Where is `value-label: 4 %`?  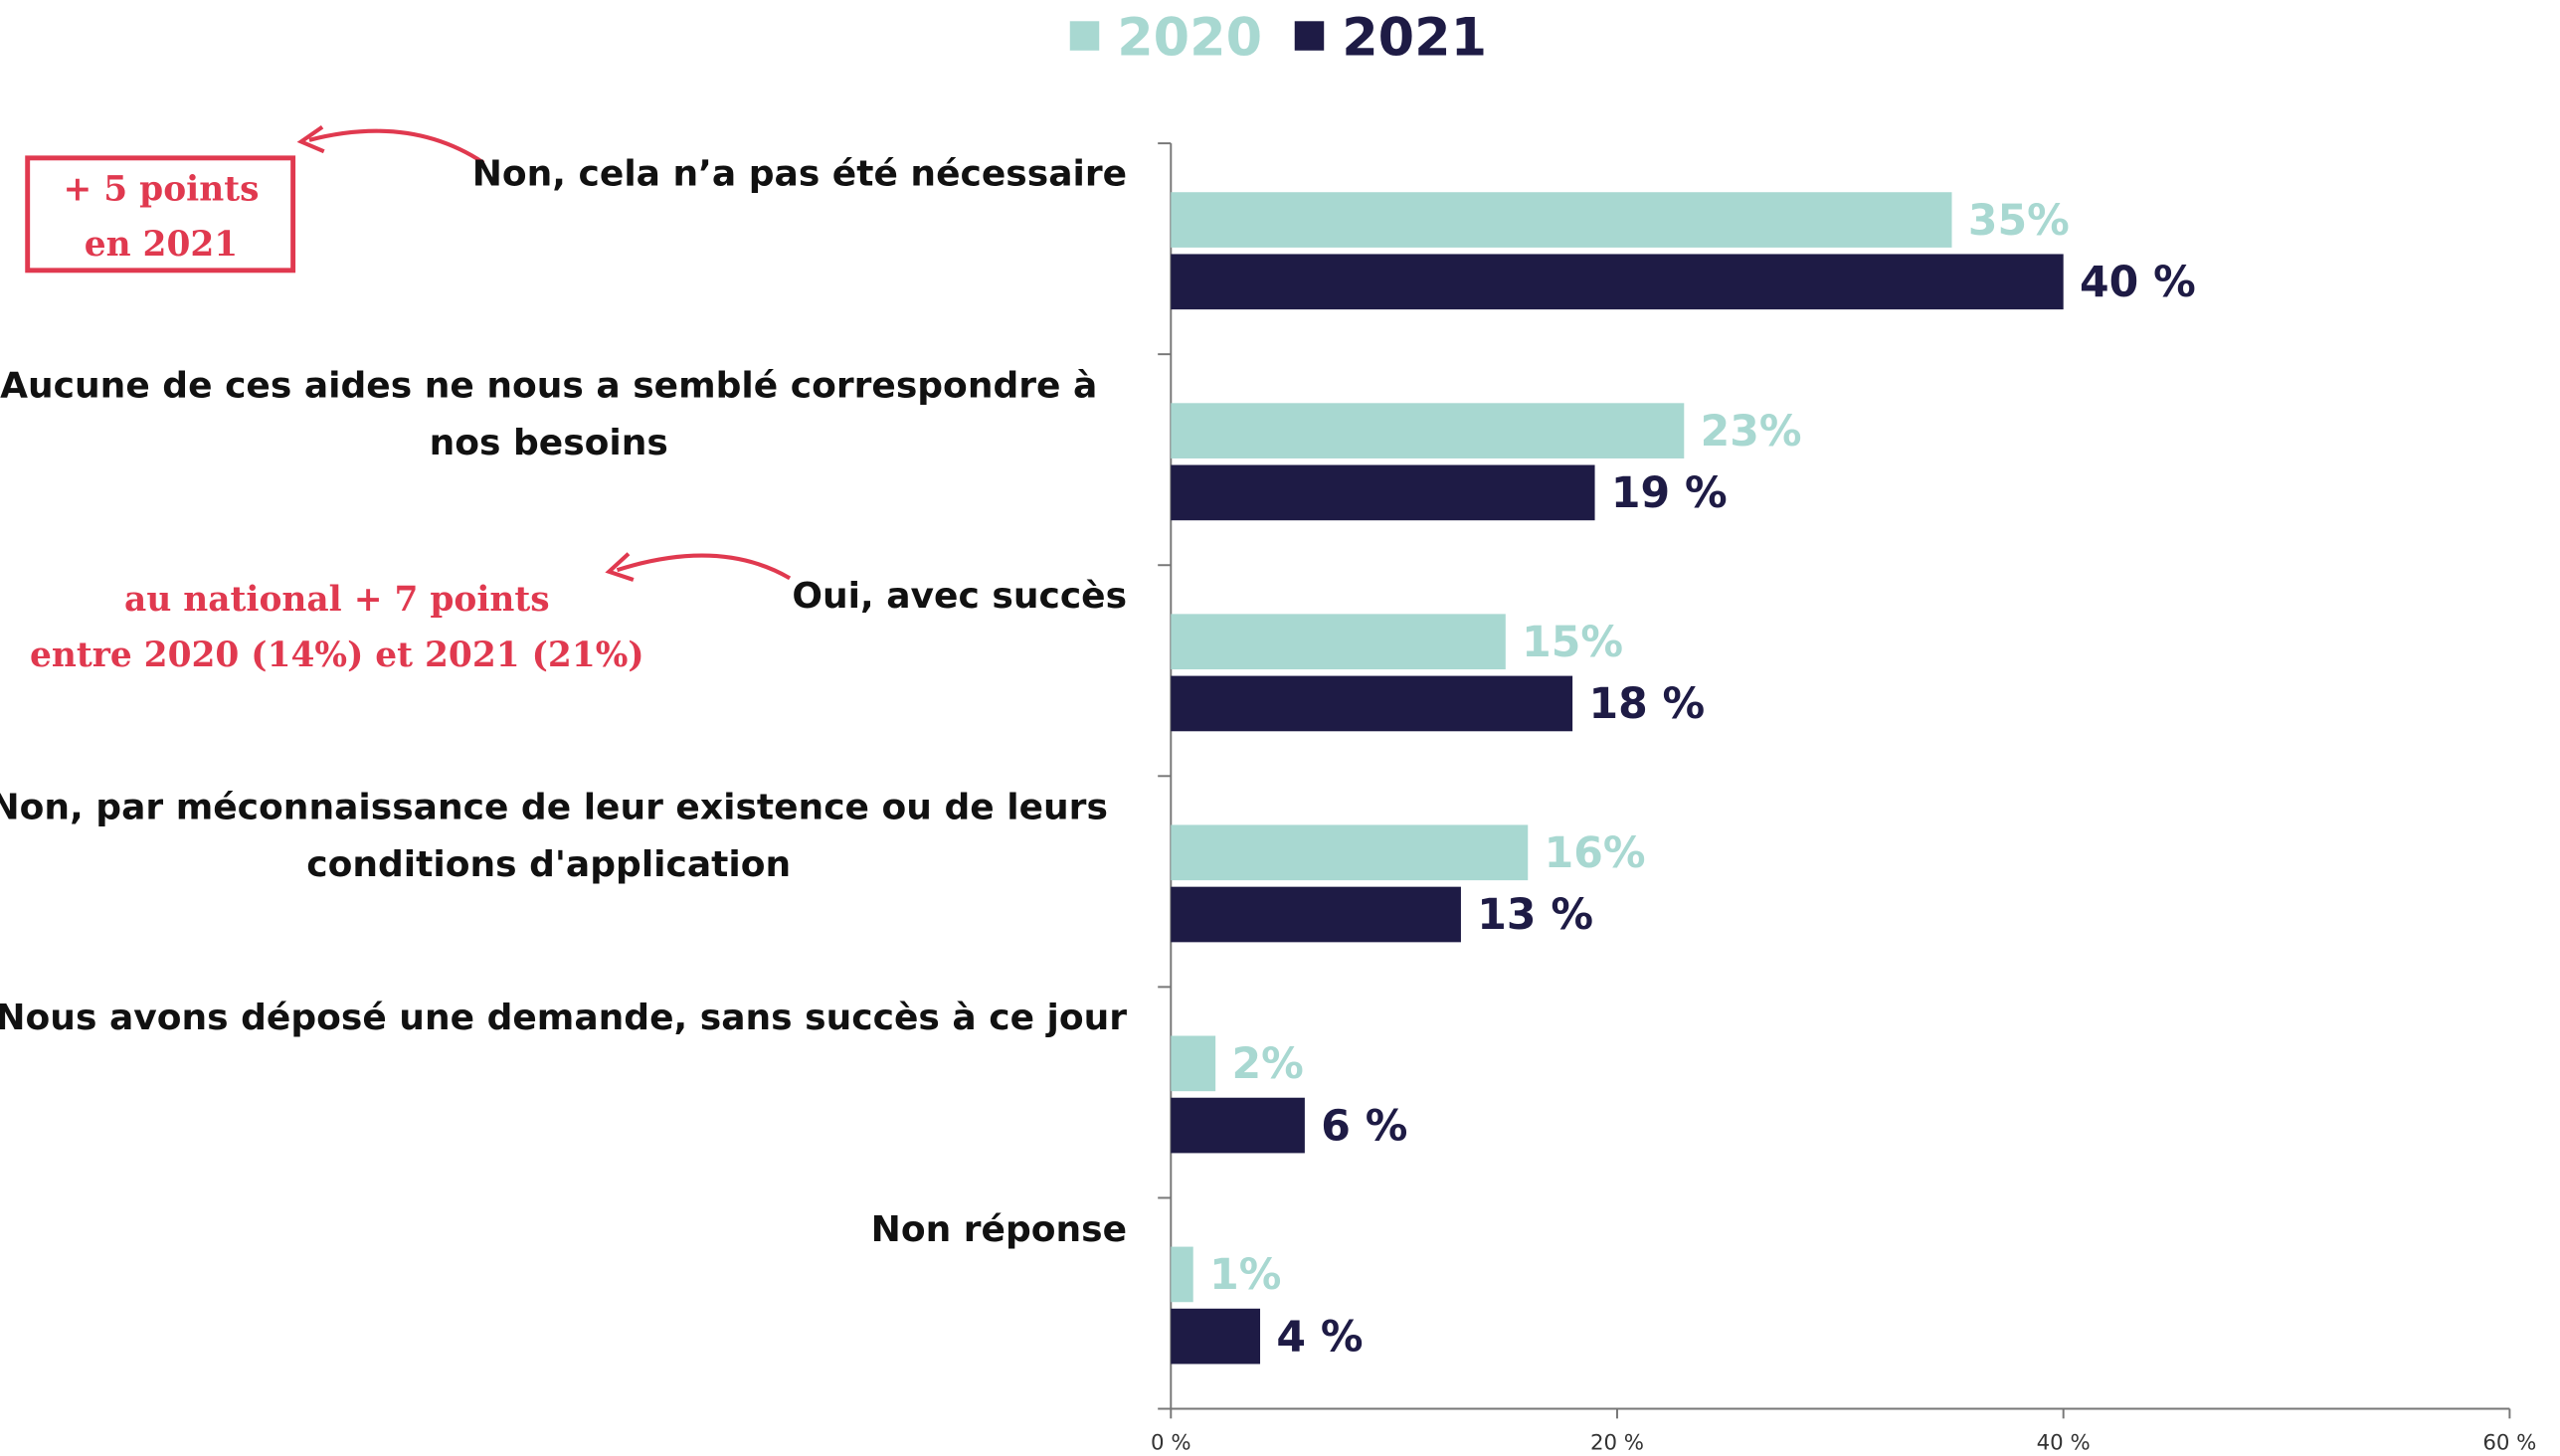 value-label: 4 % is located at coordinates (1319, 1337).